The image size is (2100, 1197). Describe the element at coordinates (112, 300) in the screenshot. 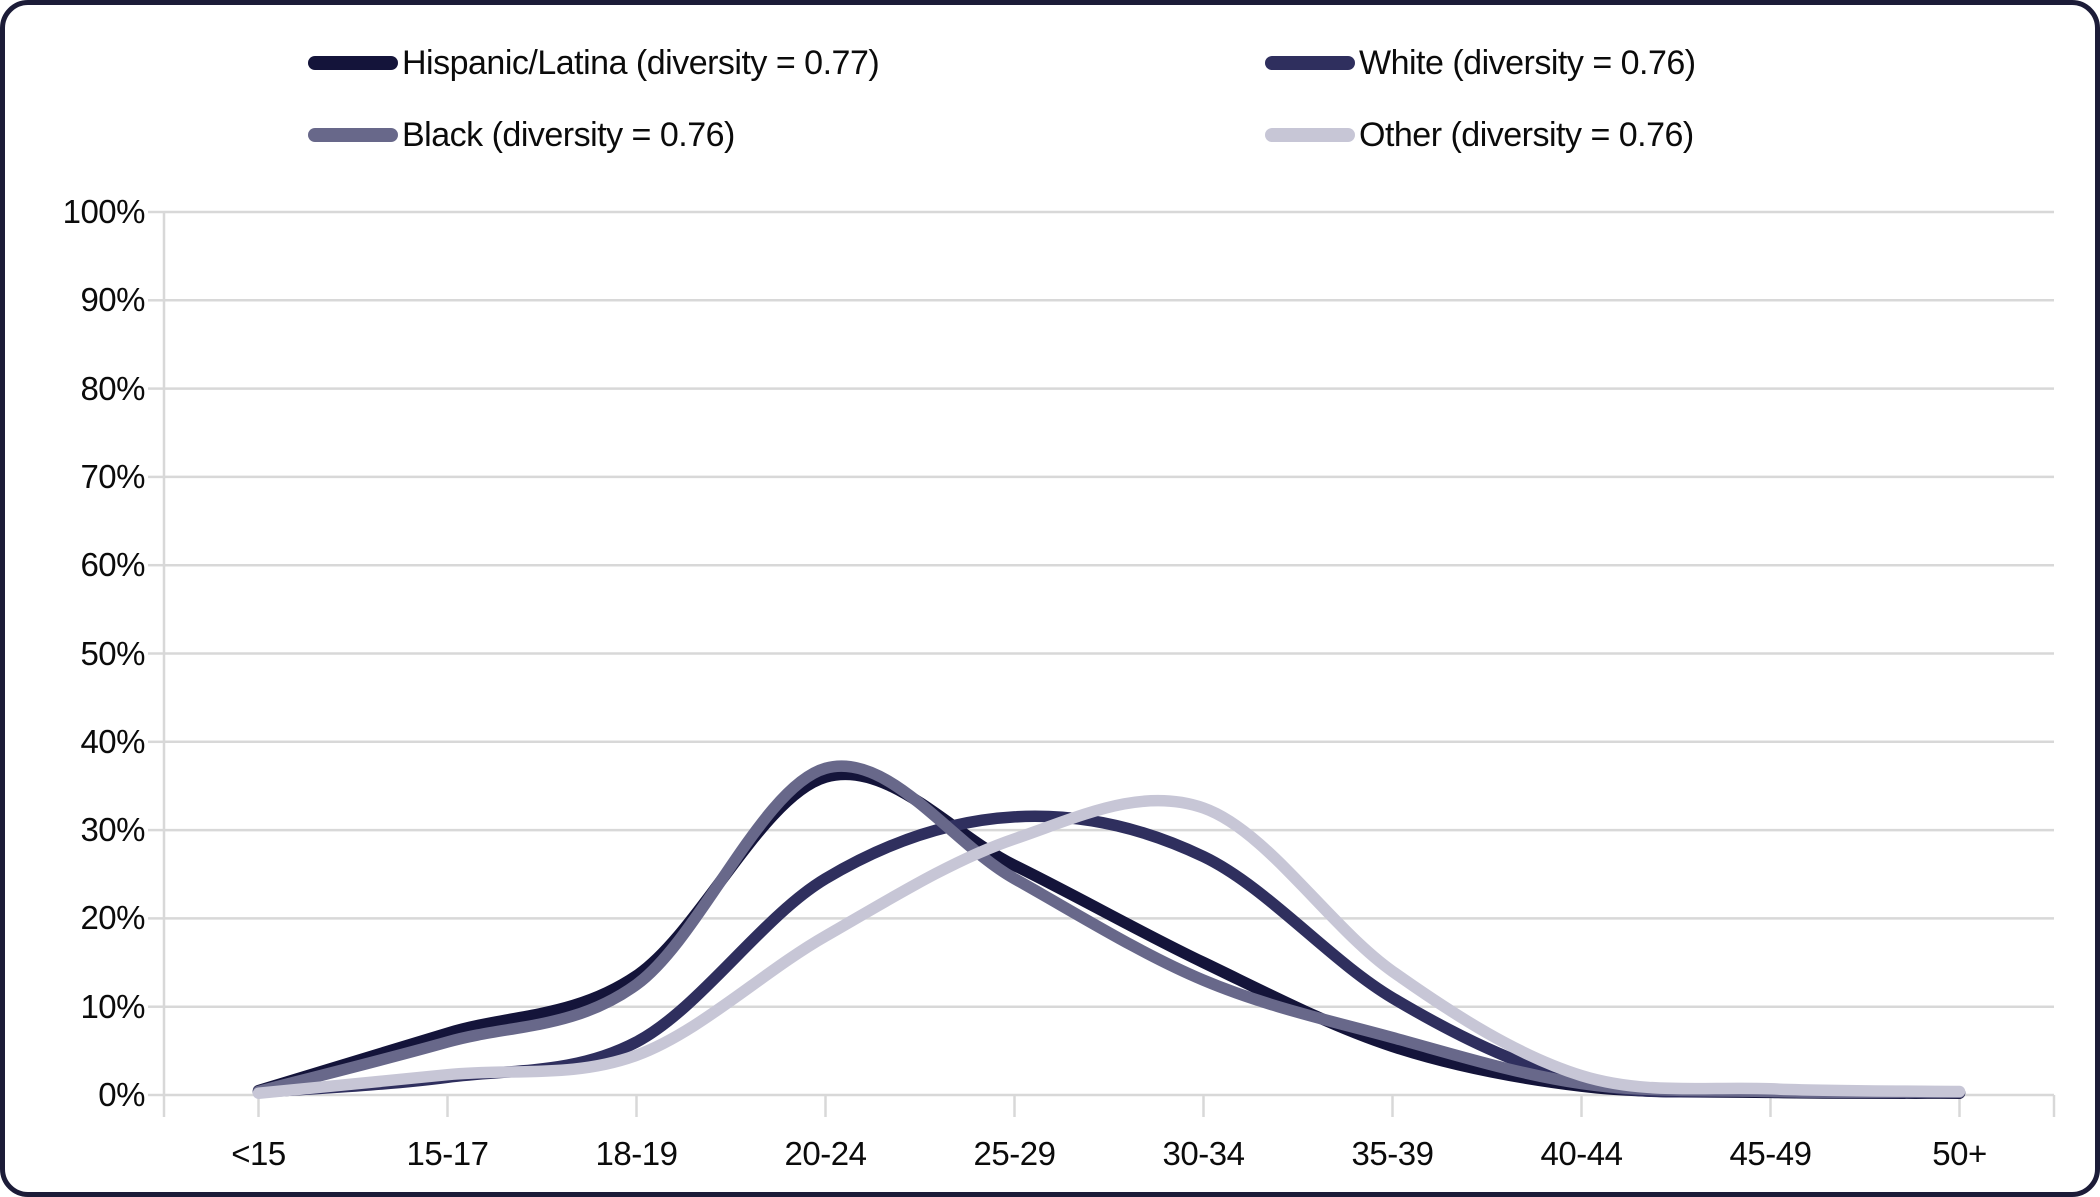

I see `y-axis-label-90: 90%` at that location.